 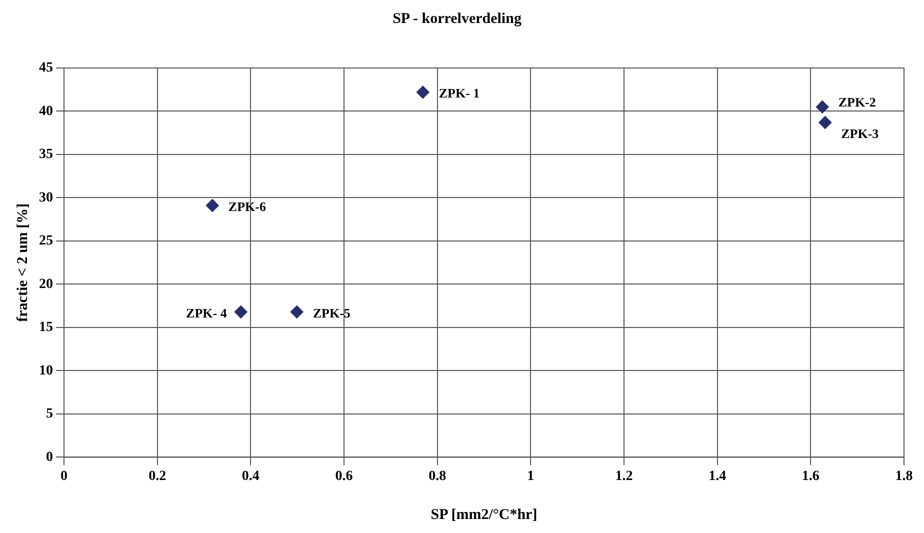 I want to click on y-tick-label: 45, so click(x=46, y=68).